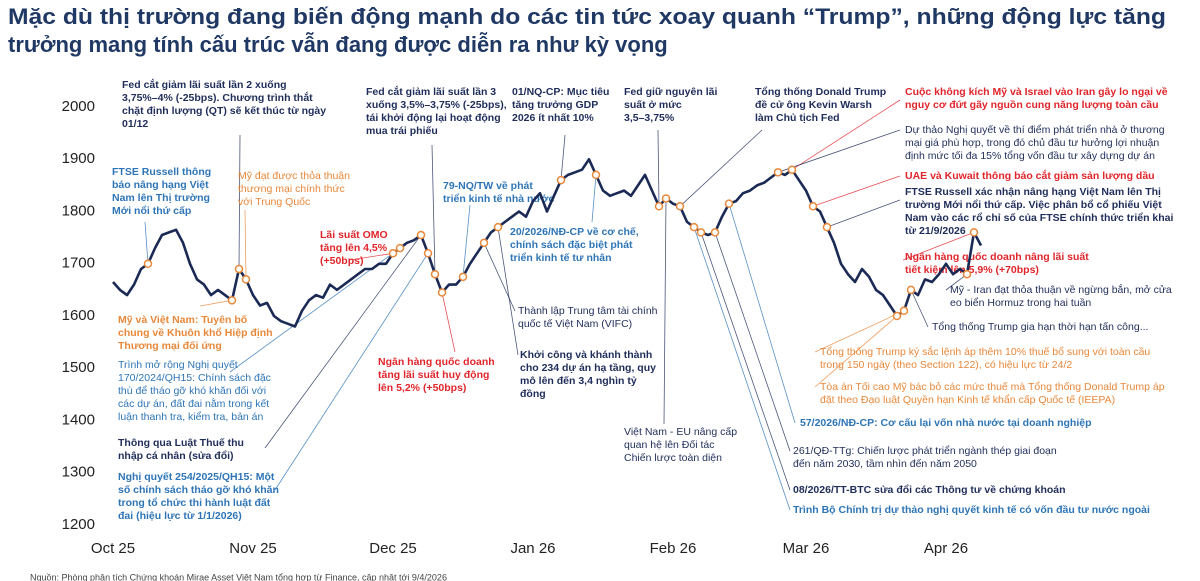 The image size is (1200, 581). Describe the element at coordinates (586, 355) in the screenshot. I see `annotation-line: Khởi công và khánh thành` at that location.